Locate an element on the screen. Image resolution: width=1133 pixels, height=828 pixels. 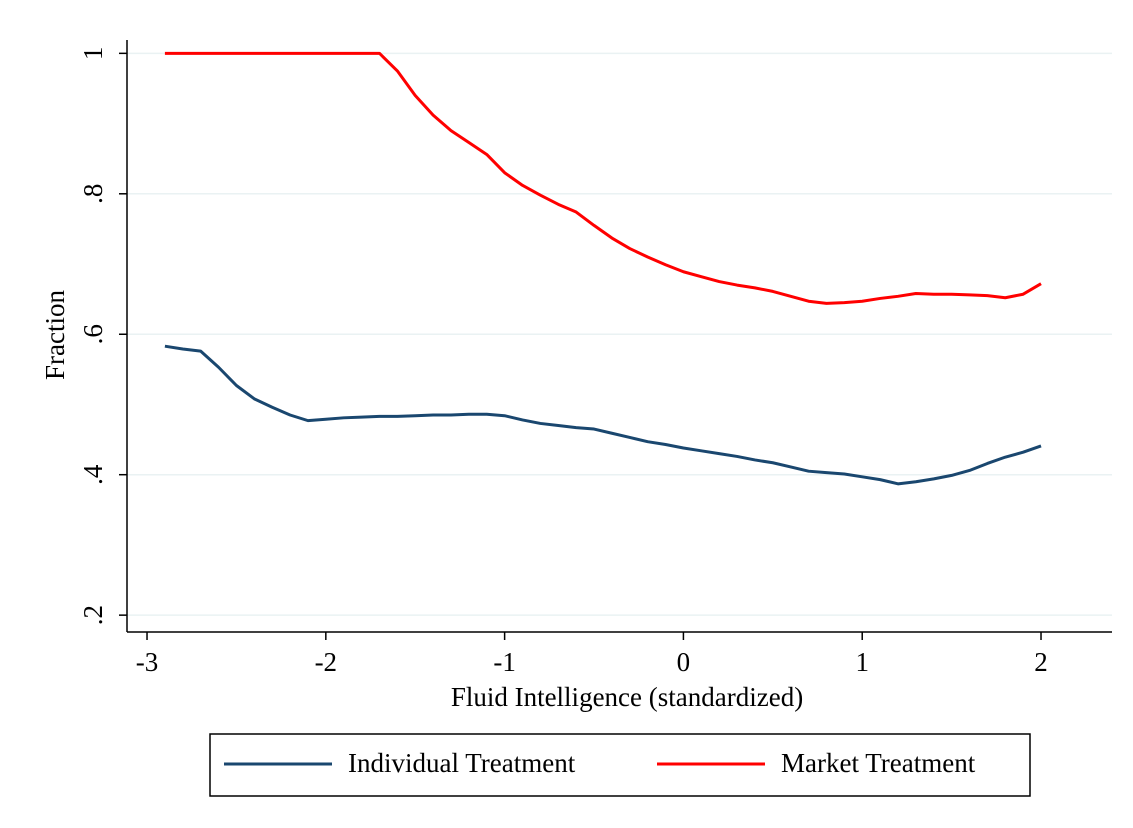
y-tick-label: .4 is located at coordinates (93, 474).